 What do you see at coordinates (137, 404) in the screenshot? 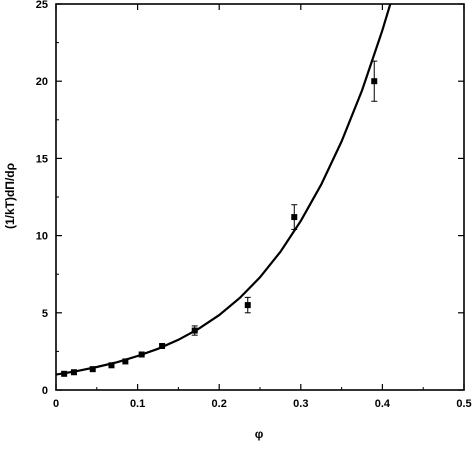
I see `x-tick-label: 0.1` at bounding box center [137, 404].